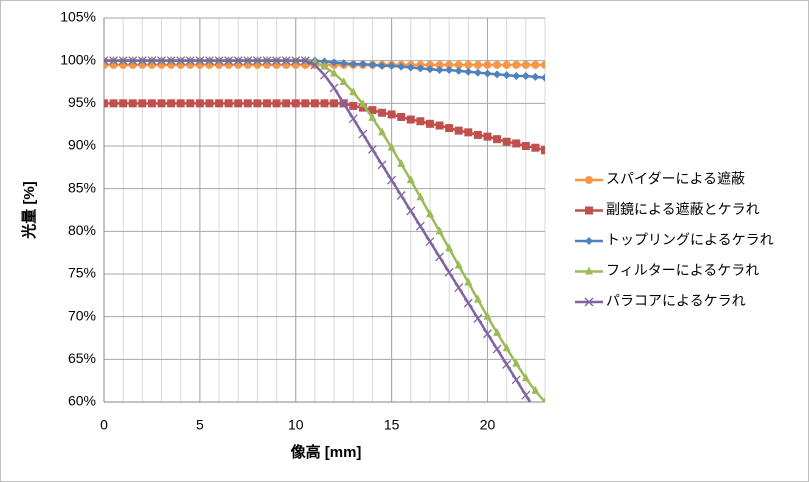  What do you see at coordinates (392, 425) in the screenshot?
I see `x-tick-label: 15` at bounding box center [392, 425].